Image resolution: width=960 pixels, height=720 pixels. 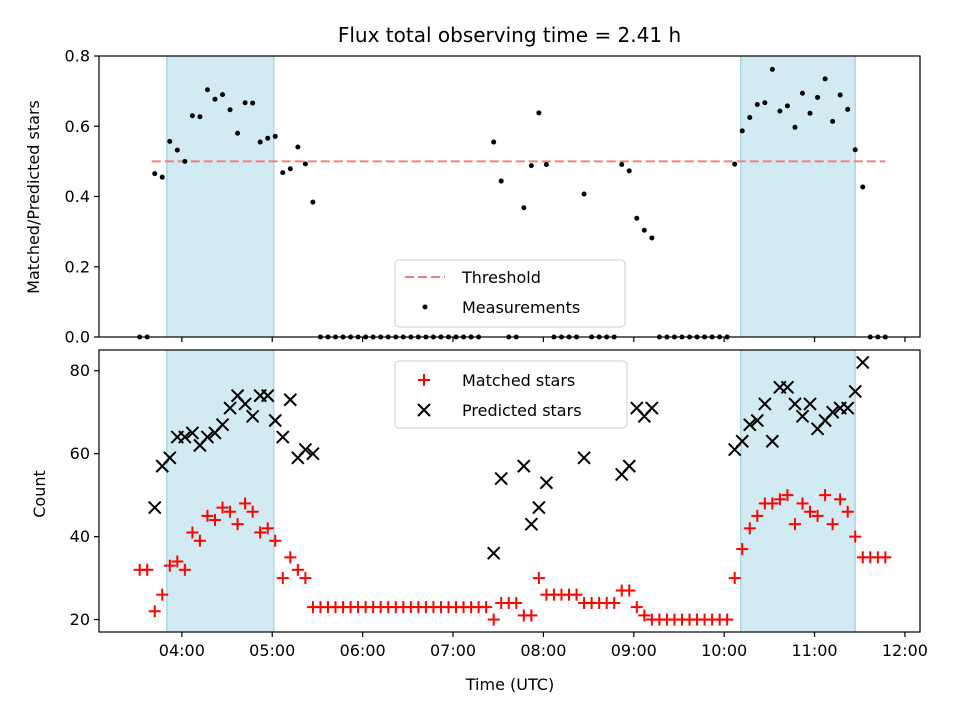 I want to click on legend-matched-label: Matched stars, so click(x=518, y=380).